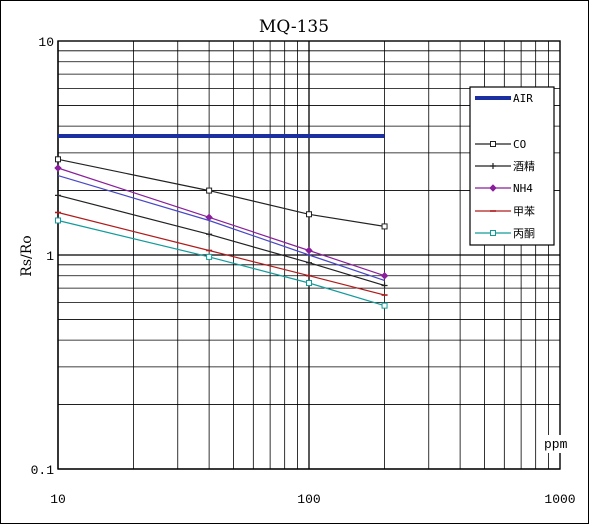  Describe the element at coordinates (50, 256) in the screenshot. I see `y-tick-label: 1` at that location.